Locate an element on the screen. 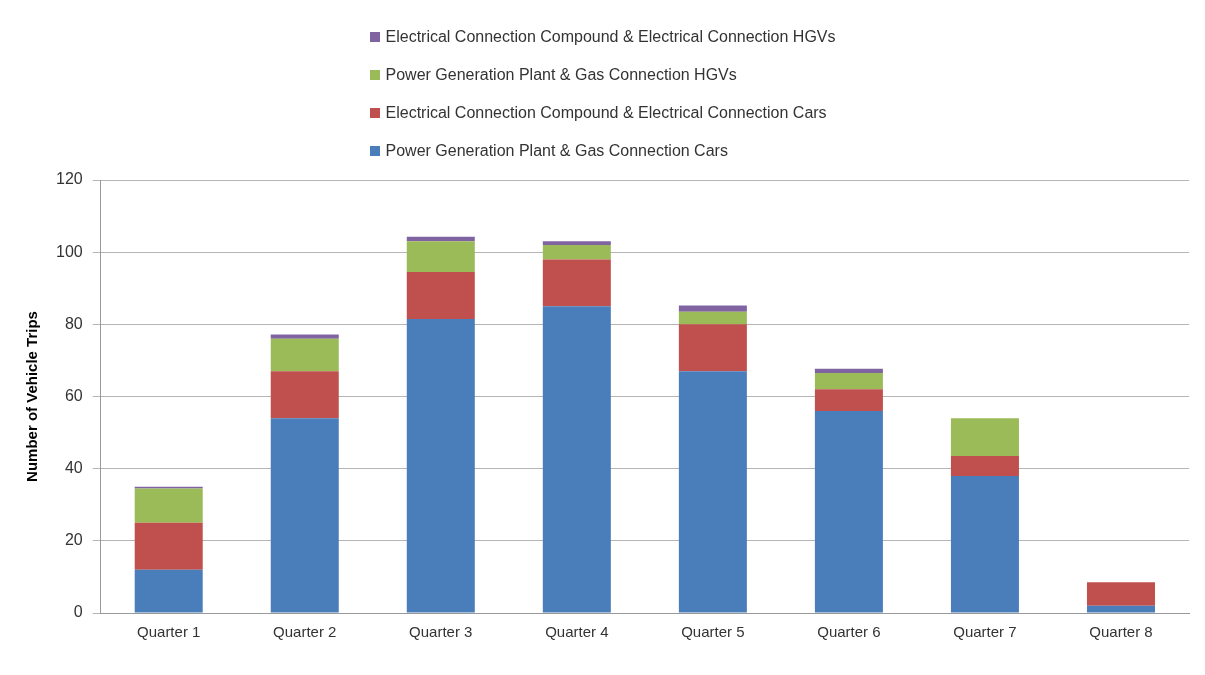 The height and width of the screenshot is (675, 1205). x-tick-label: Quarter 3 is located at coordinates (441, 632).